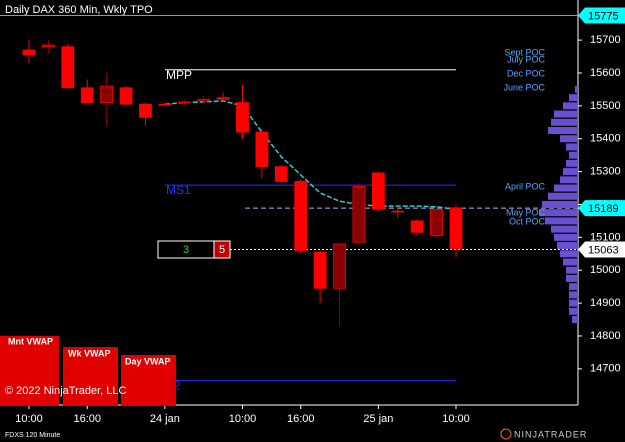 The image size is (625, 442). I want to click on marker-label: 15189, so click(603, 209).